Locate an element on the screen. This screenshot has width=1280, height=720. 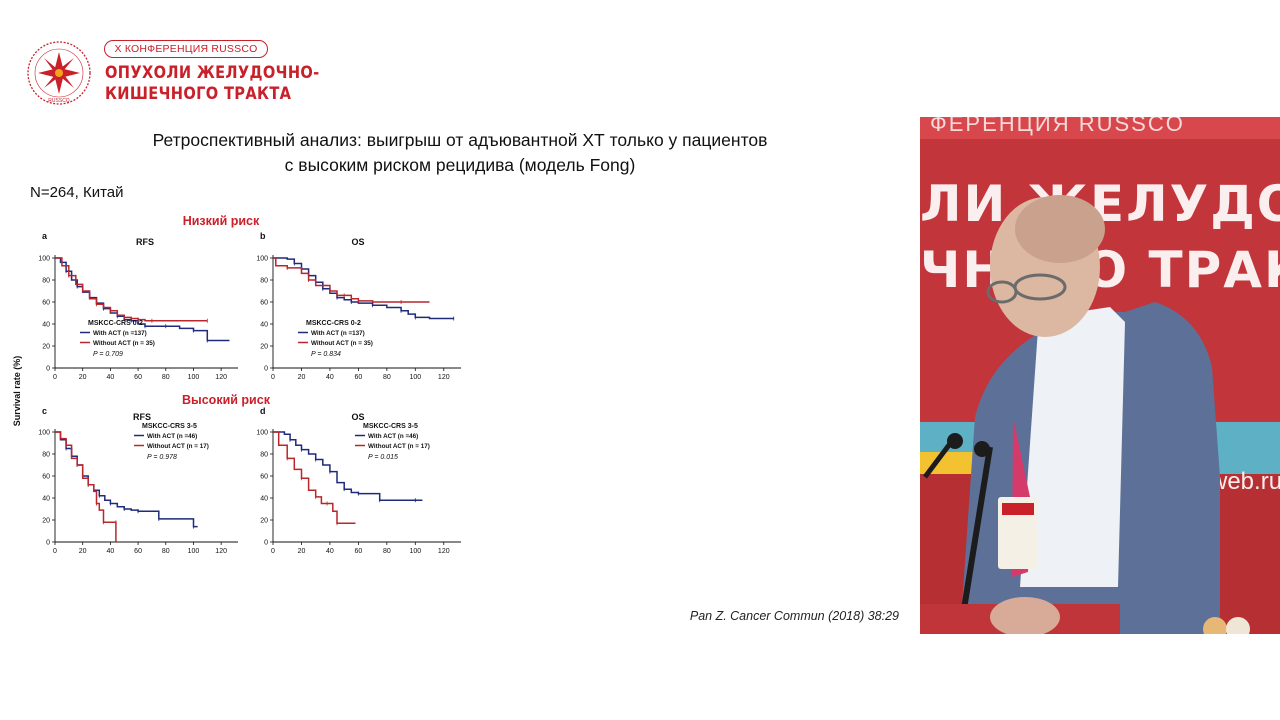
banner-web-text: web.ru is located at coordinates (1244, 481).